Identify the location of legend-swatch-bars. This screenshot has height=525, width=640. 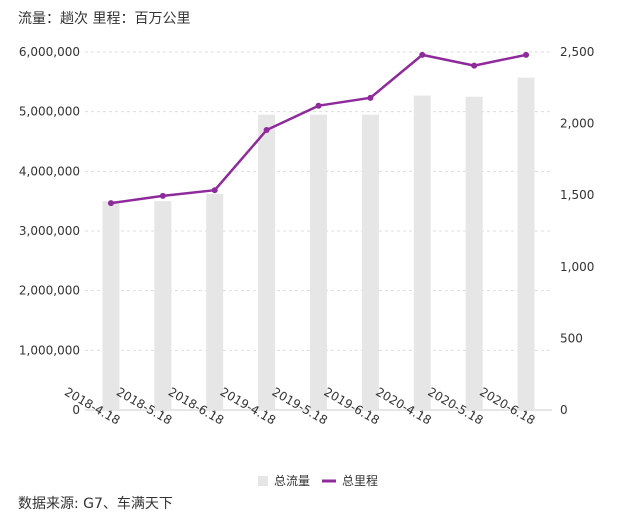
(263, 481).